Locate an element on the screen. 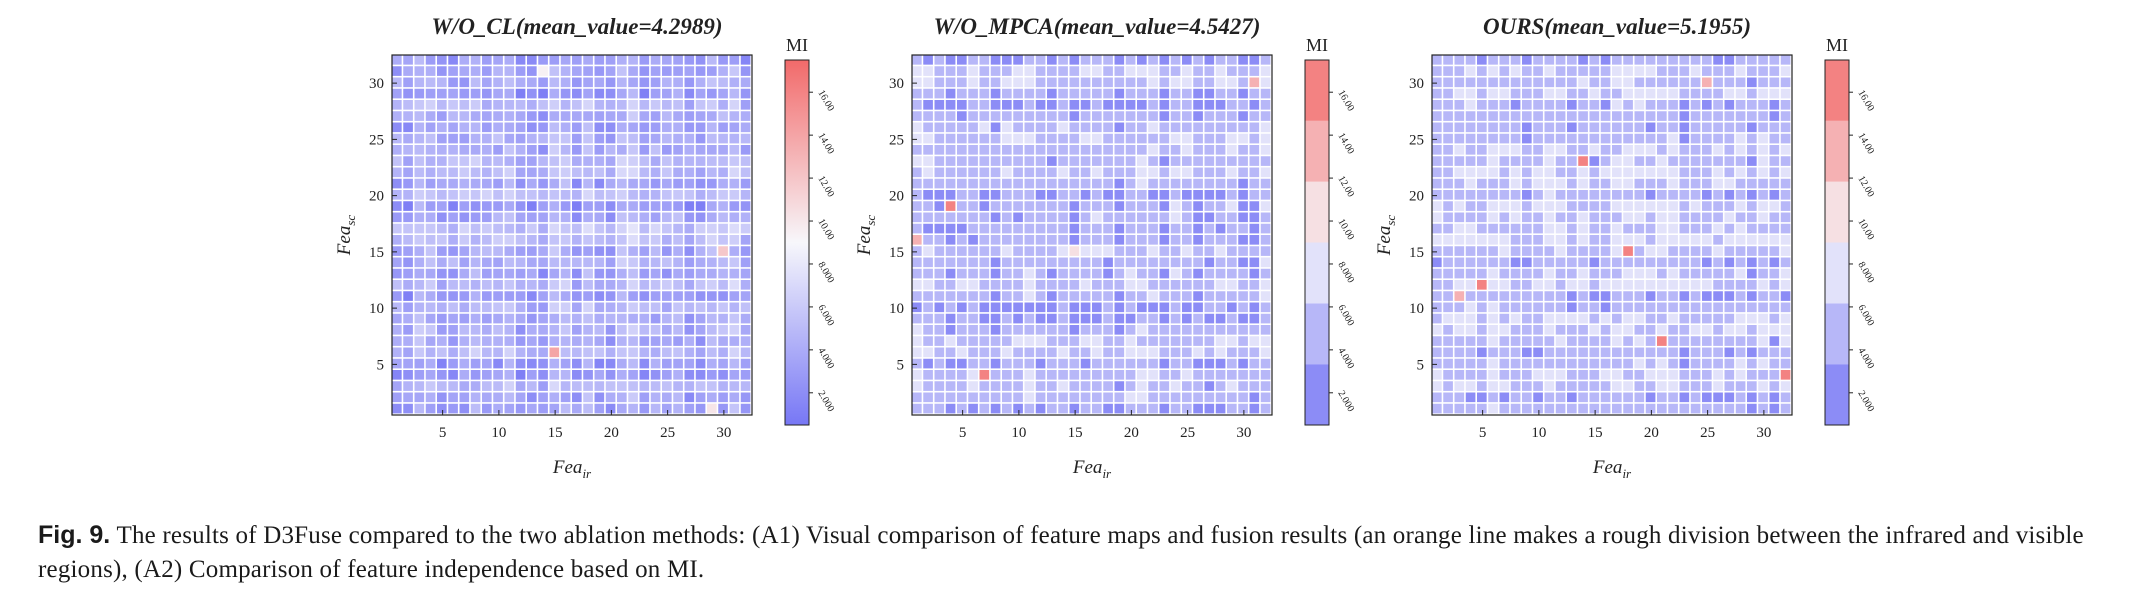 The width and height of the screenshot is (2152, 615). colorbar-segment is located at coordinates (1837, 273).